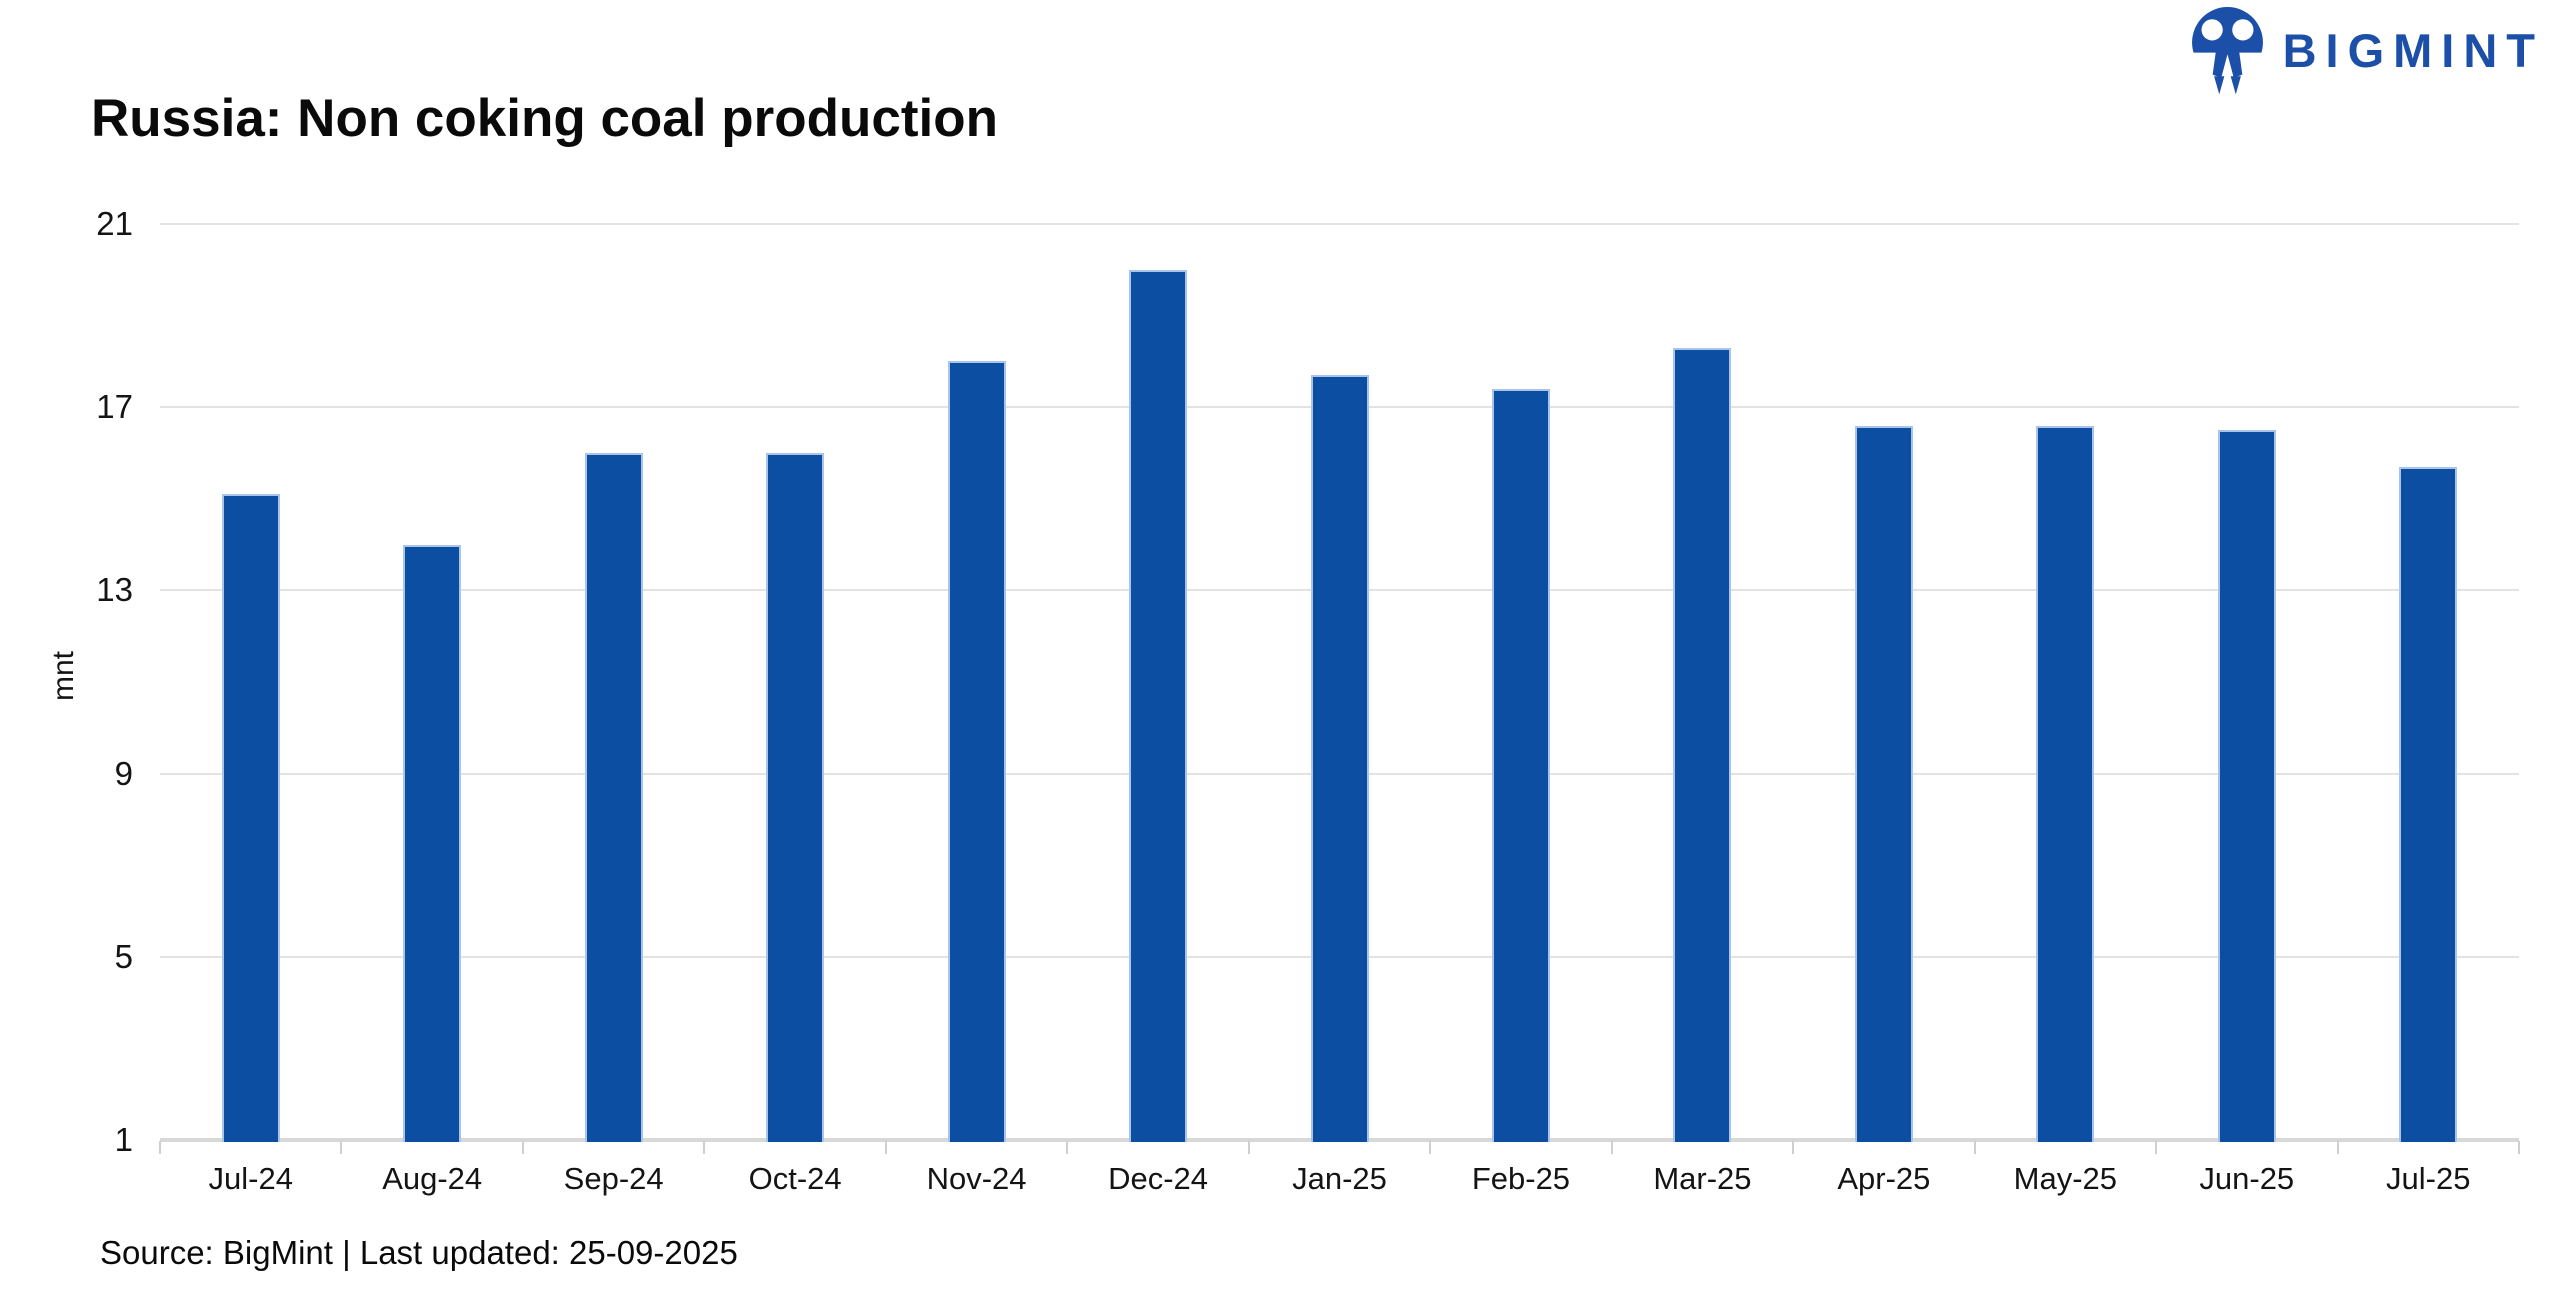  Describe the element at coordinates (1702, 1178) in the screenshot. I see `xtick-label-mar-25: Mar-25` at that location.